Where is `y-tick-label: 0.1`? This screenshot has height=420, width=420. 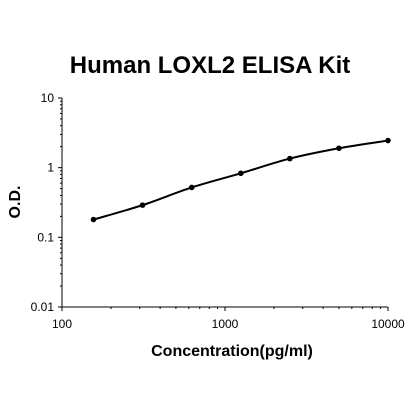
y-tick-label: 0.1 is located at coordinates (45, 237).